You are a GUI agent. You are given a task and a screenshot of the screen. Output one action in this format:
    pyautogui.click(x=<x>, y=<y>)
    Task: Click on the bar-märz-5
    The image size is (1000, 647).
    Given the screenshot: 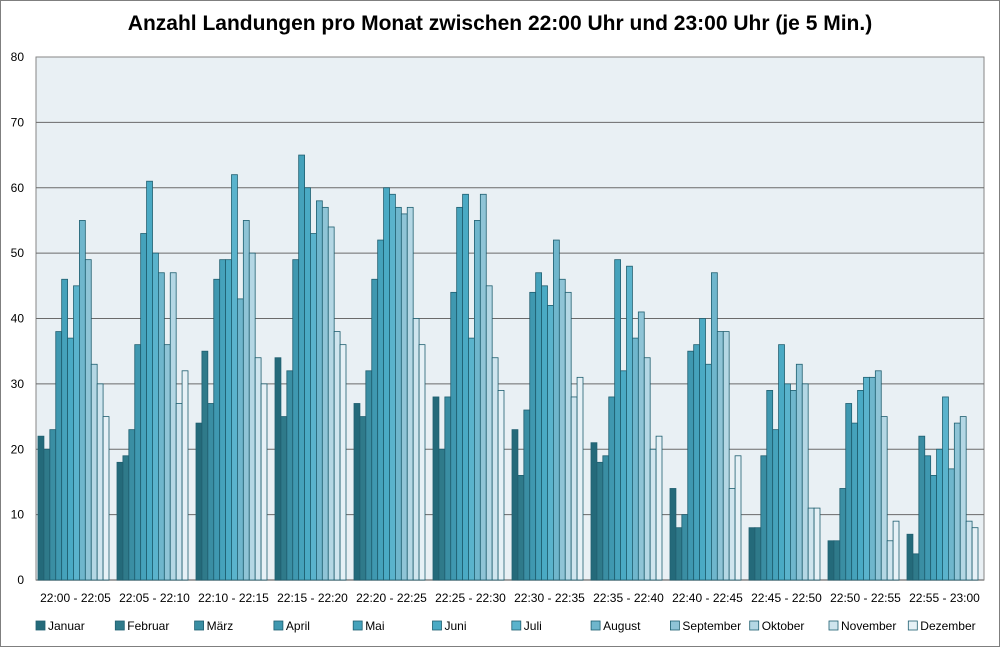 What is the action you would take?
    pyautogui.click(x=448, y=488)
    